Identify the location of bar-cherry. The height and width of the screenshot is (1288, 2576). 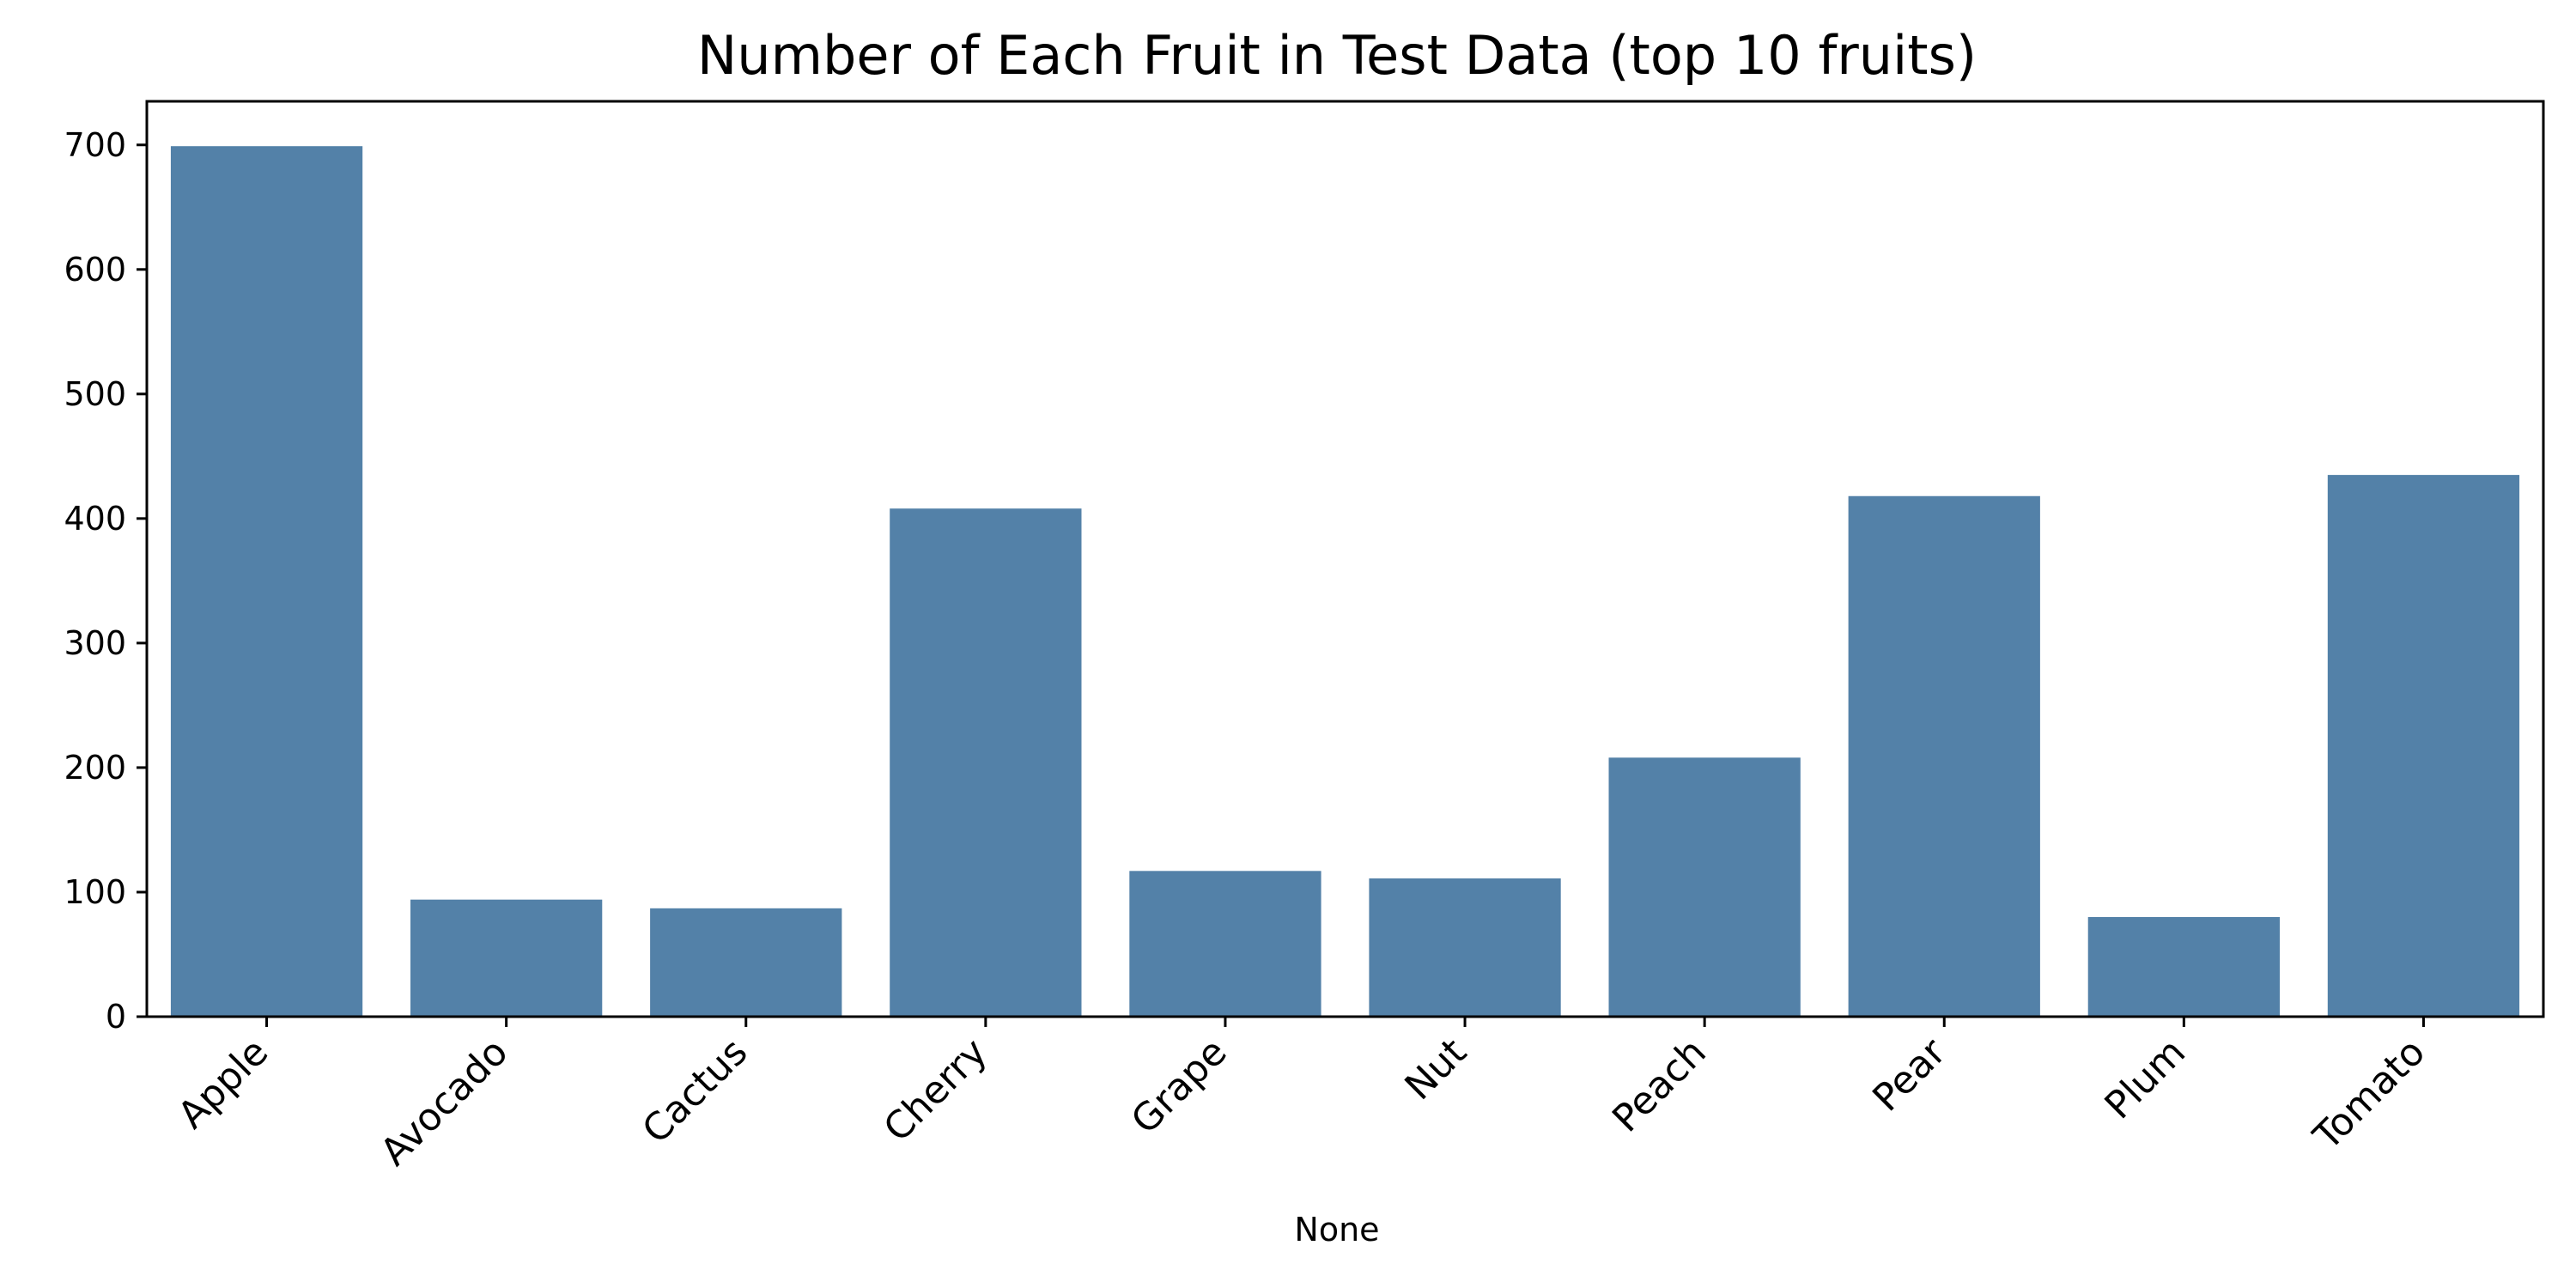
(986, 762).